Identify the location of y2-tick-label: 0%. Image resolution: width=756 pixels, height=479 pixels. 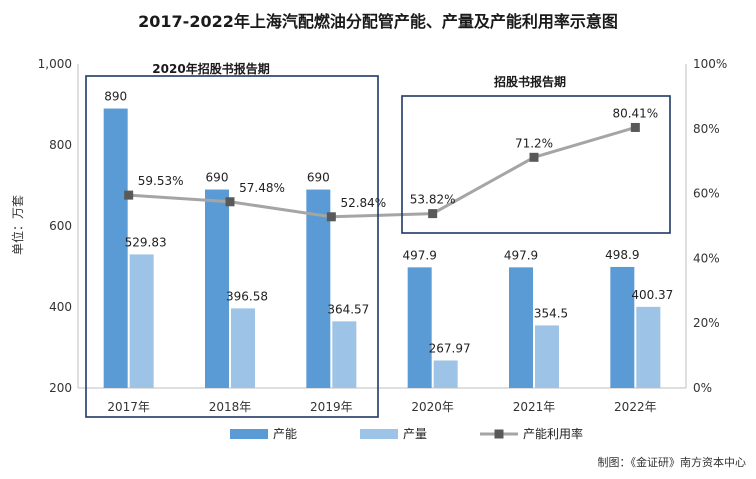
(702, 388).